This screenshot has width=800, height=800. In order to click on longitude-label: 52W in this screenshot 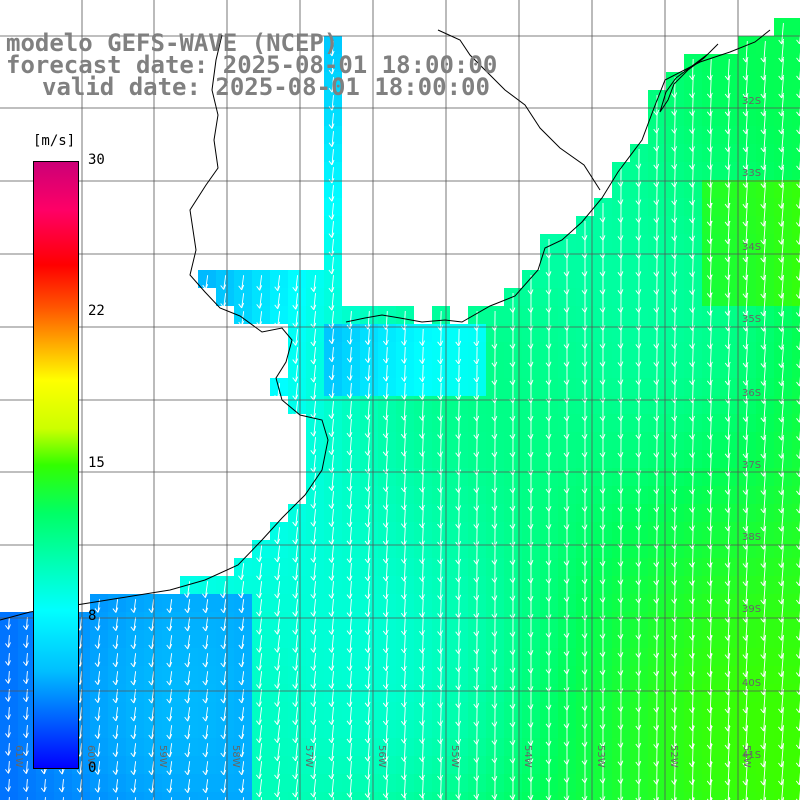, I will do `click(673, 756)`.